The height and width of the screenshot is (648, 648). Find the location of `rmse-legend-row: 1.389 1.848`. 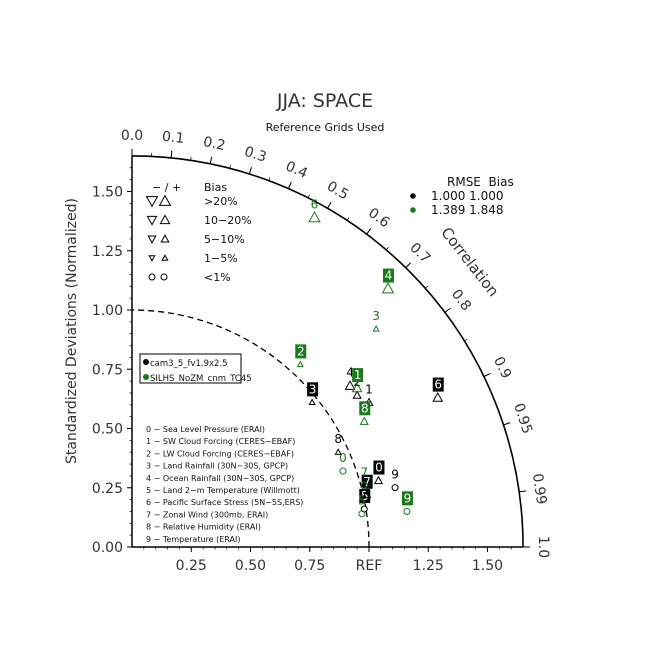

rmse-legend-row: 1.389 1.848 is located at coordinates (467, 210).